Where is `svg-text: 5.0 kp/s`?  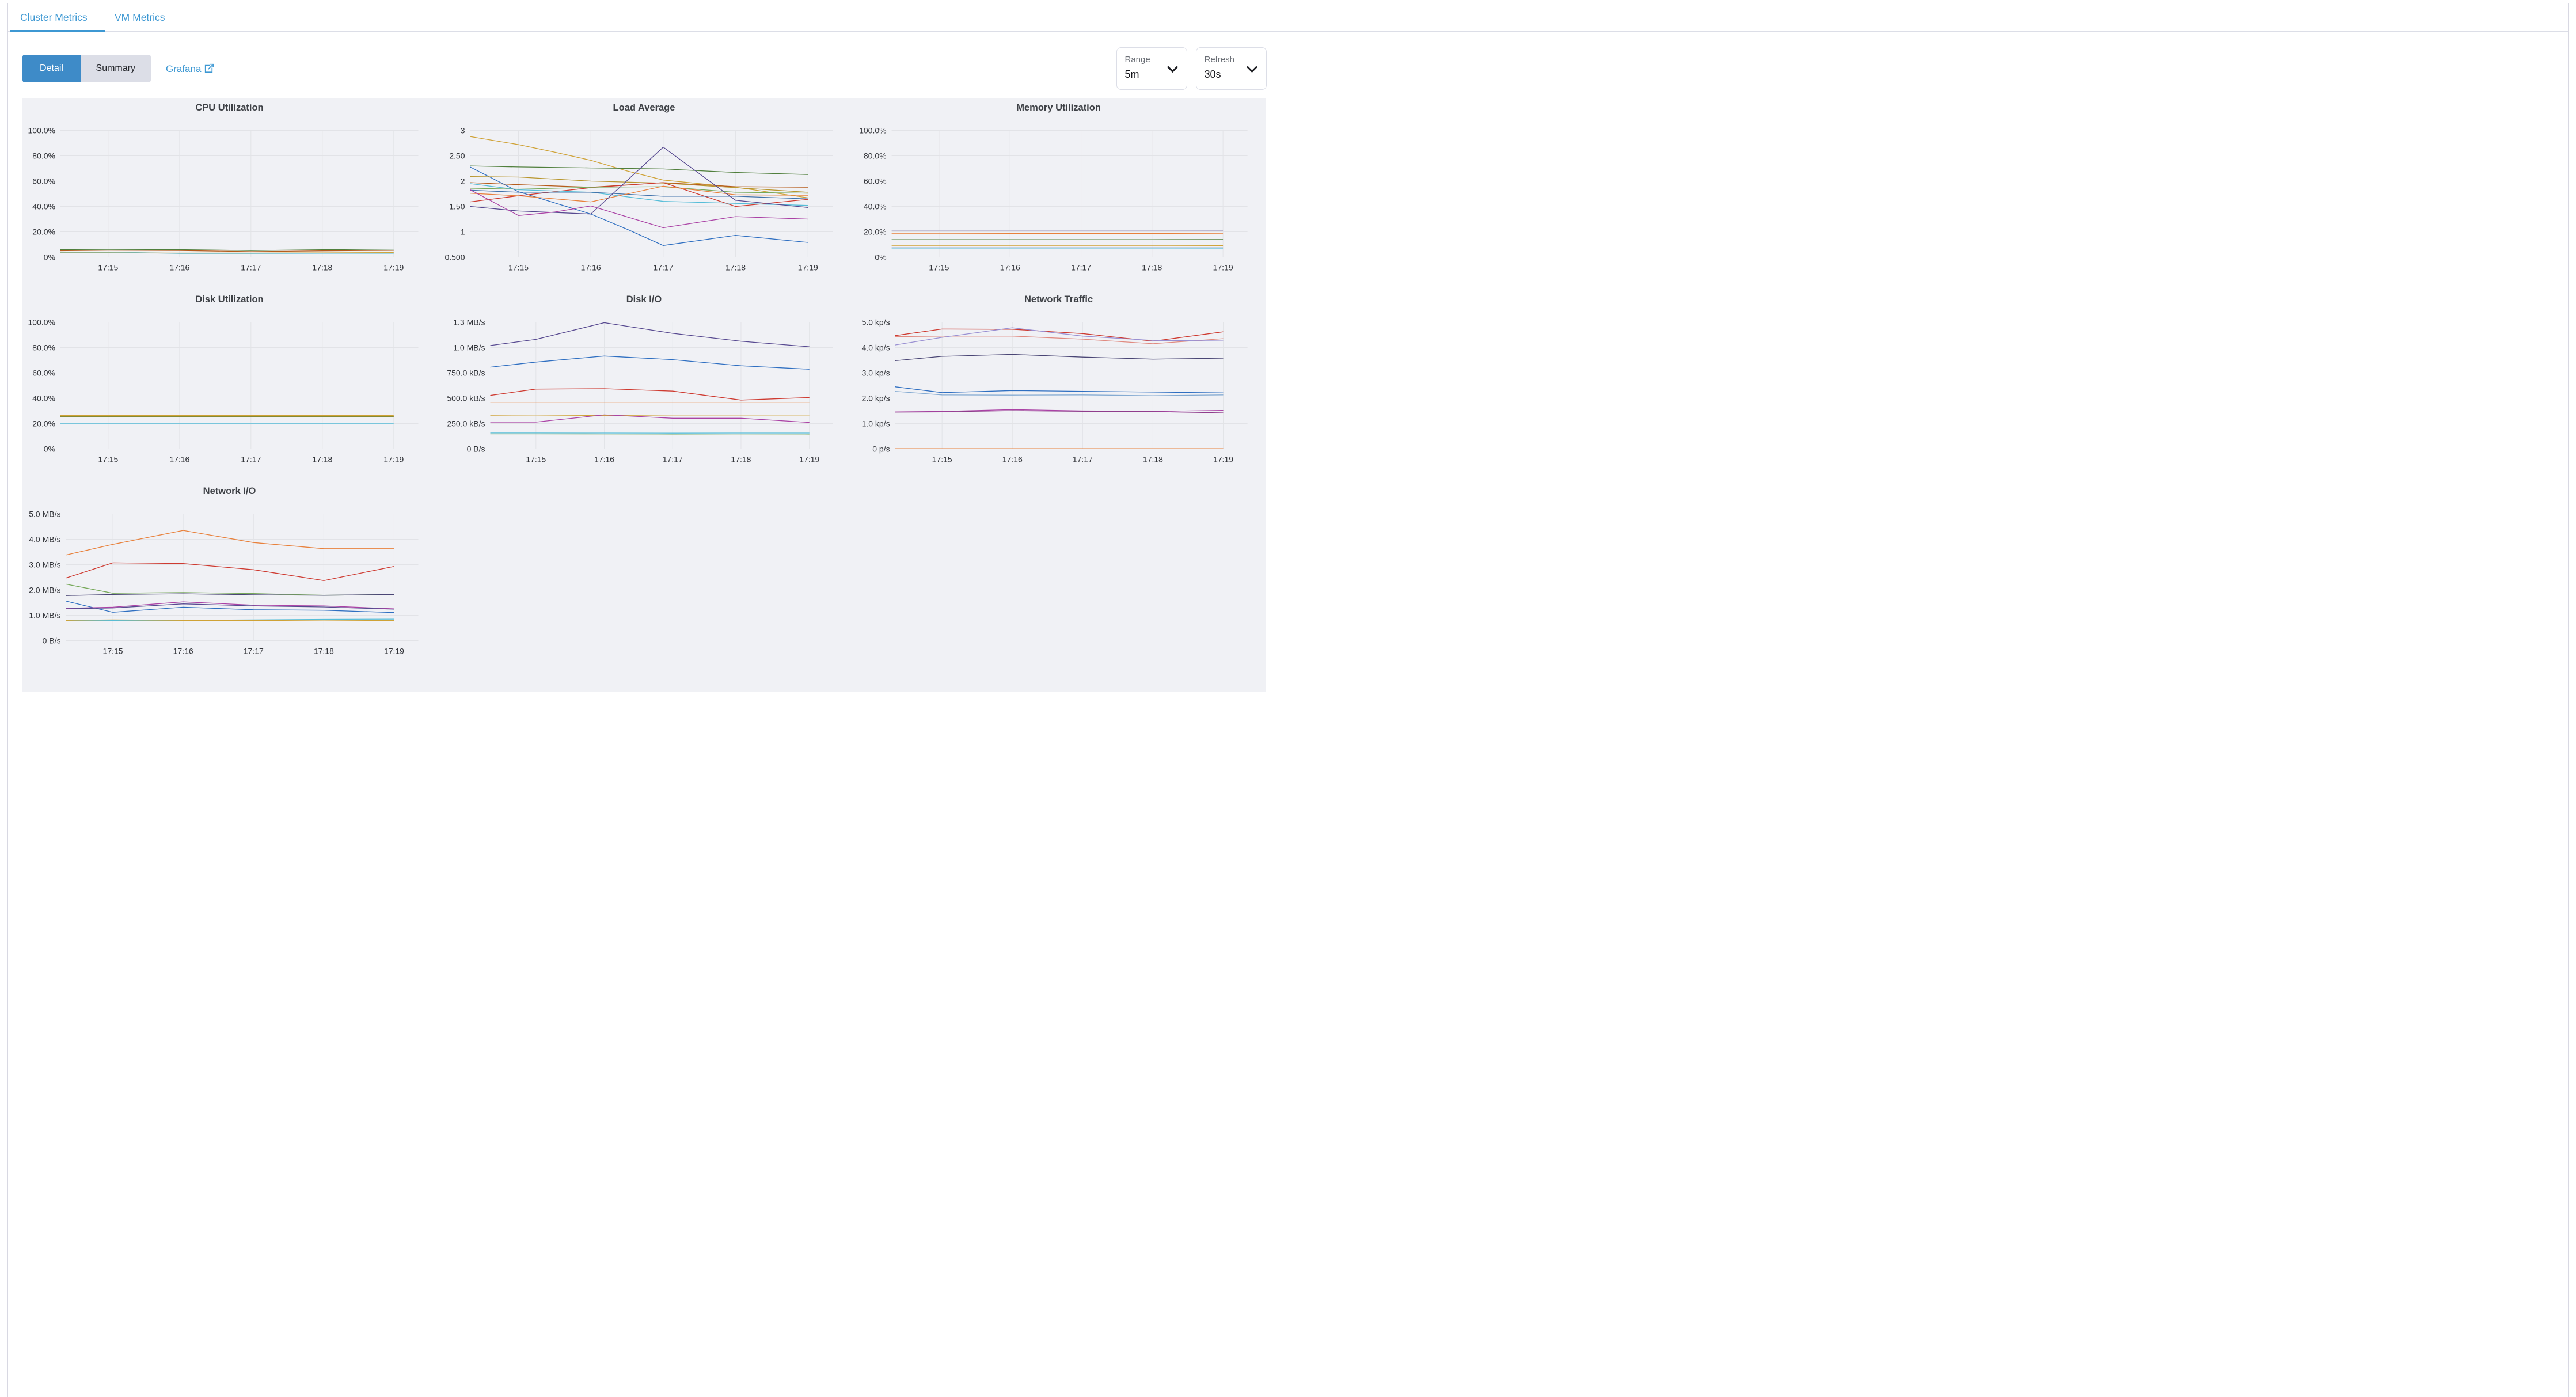 svg-text: 5.0 kp/s is located at coordinates (876, 322).